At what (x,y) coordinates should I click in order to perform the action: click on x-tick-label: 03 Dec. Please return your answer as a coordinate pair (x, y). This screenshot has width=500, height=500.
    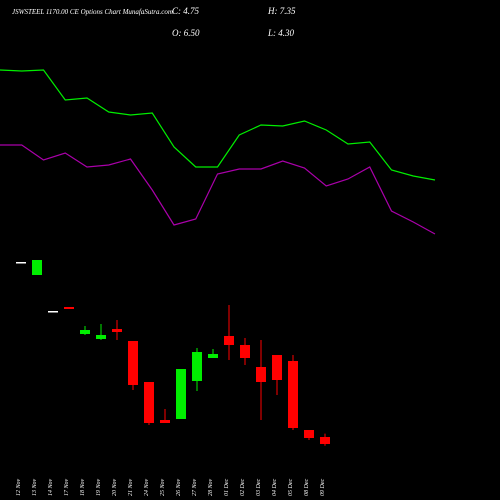
    Looking at the image, I should click on (259, 487).